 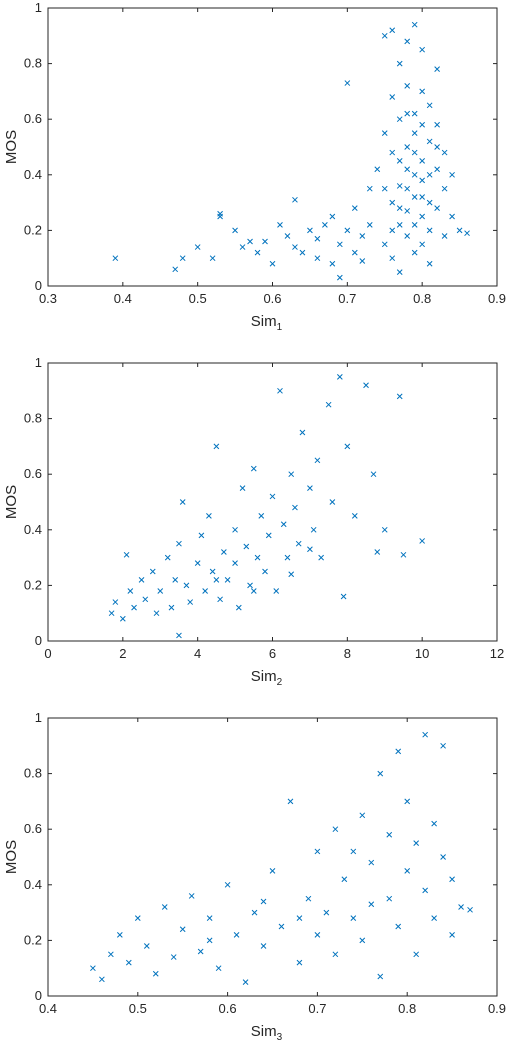 What do you see at coordinates (33, 174) in the screenshot?
I see `y-tick-label: 0.4` at bounding box center [33, 174].